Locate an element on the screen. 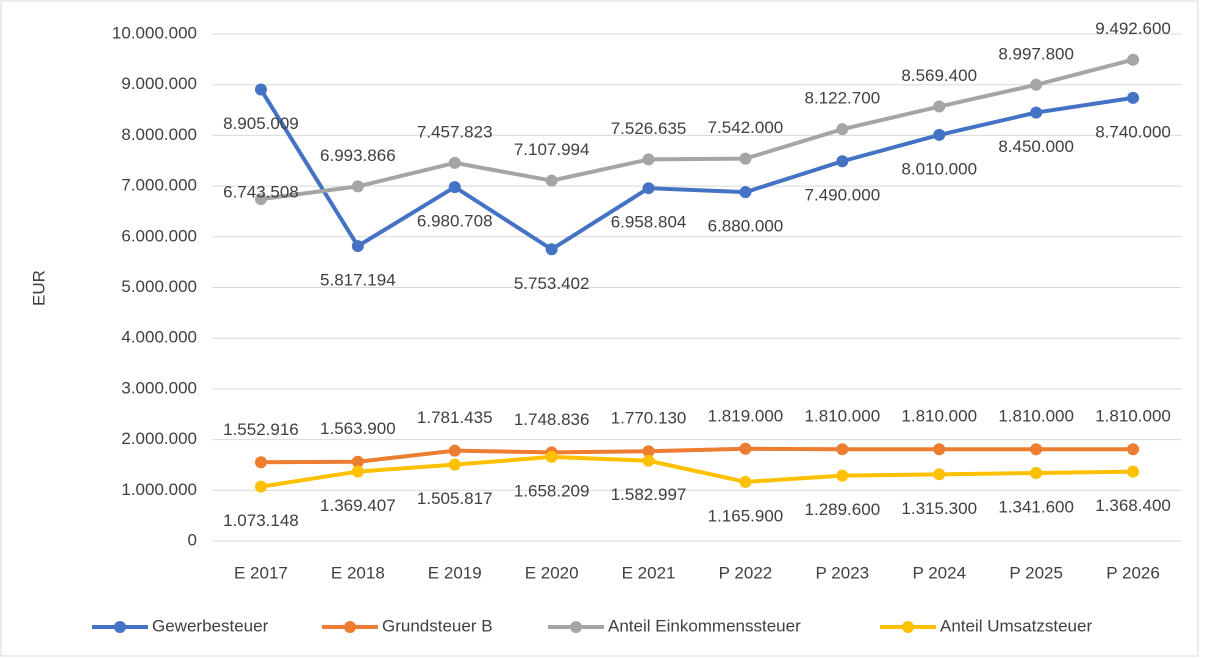 Image resolution: width=1205 pixels, height=659 pixels. data-label: 1.563.900 is located at coordinates (358, 428).